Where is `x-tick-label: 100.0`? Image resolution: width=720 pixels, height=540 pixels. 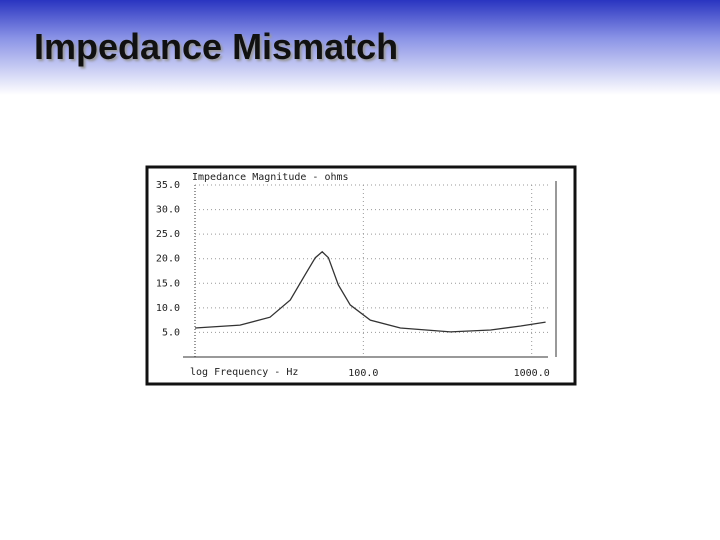
x-tick-label: 100.0 is located at coordinates (363, 373).